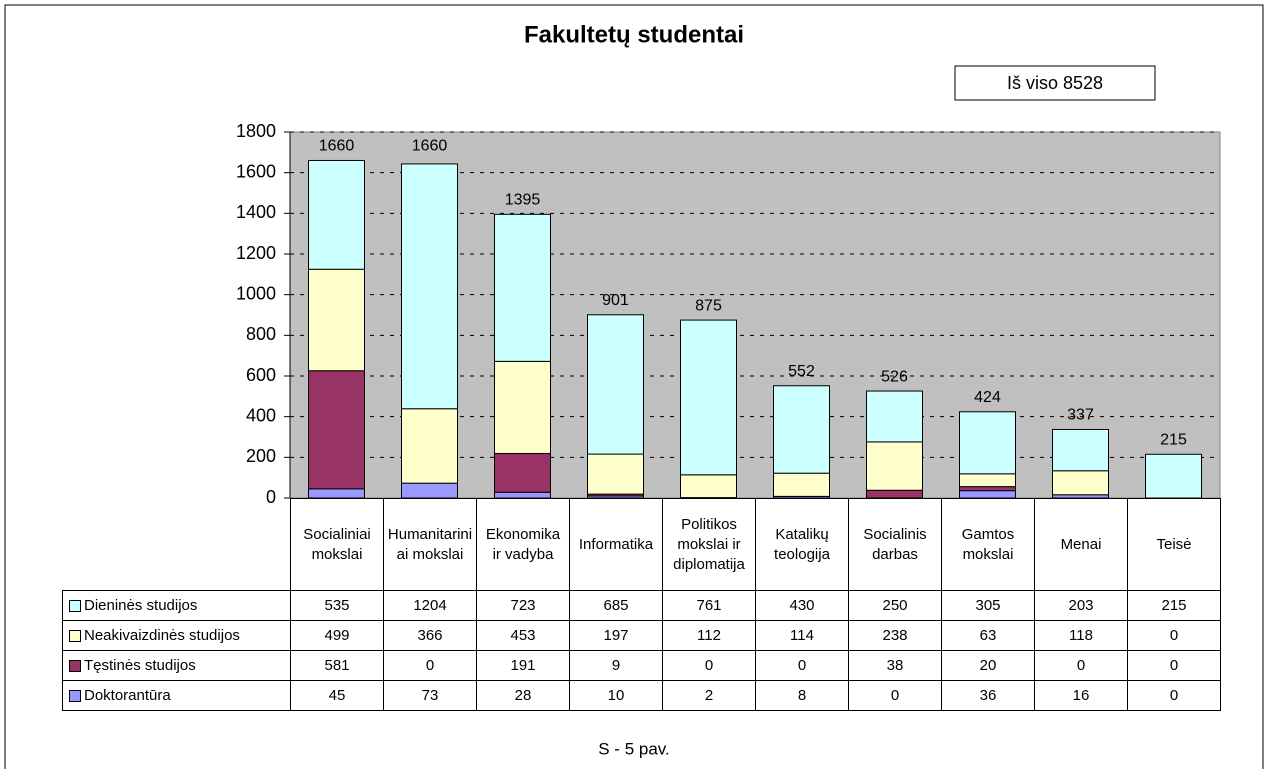  I want to click on y-tick-label: 1400, so click(256, 212).